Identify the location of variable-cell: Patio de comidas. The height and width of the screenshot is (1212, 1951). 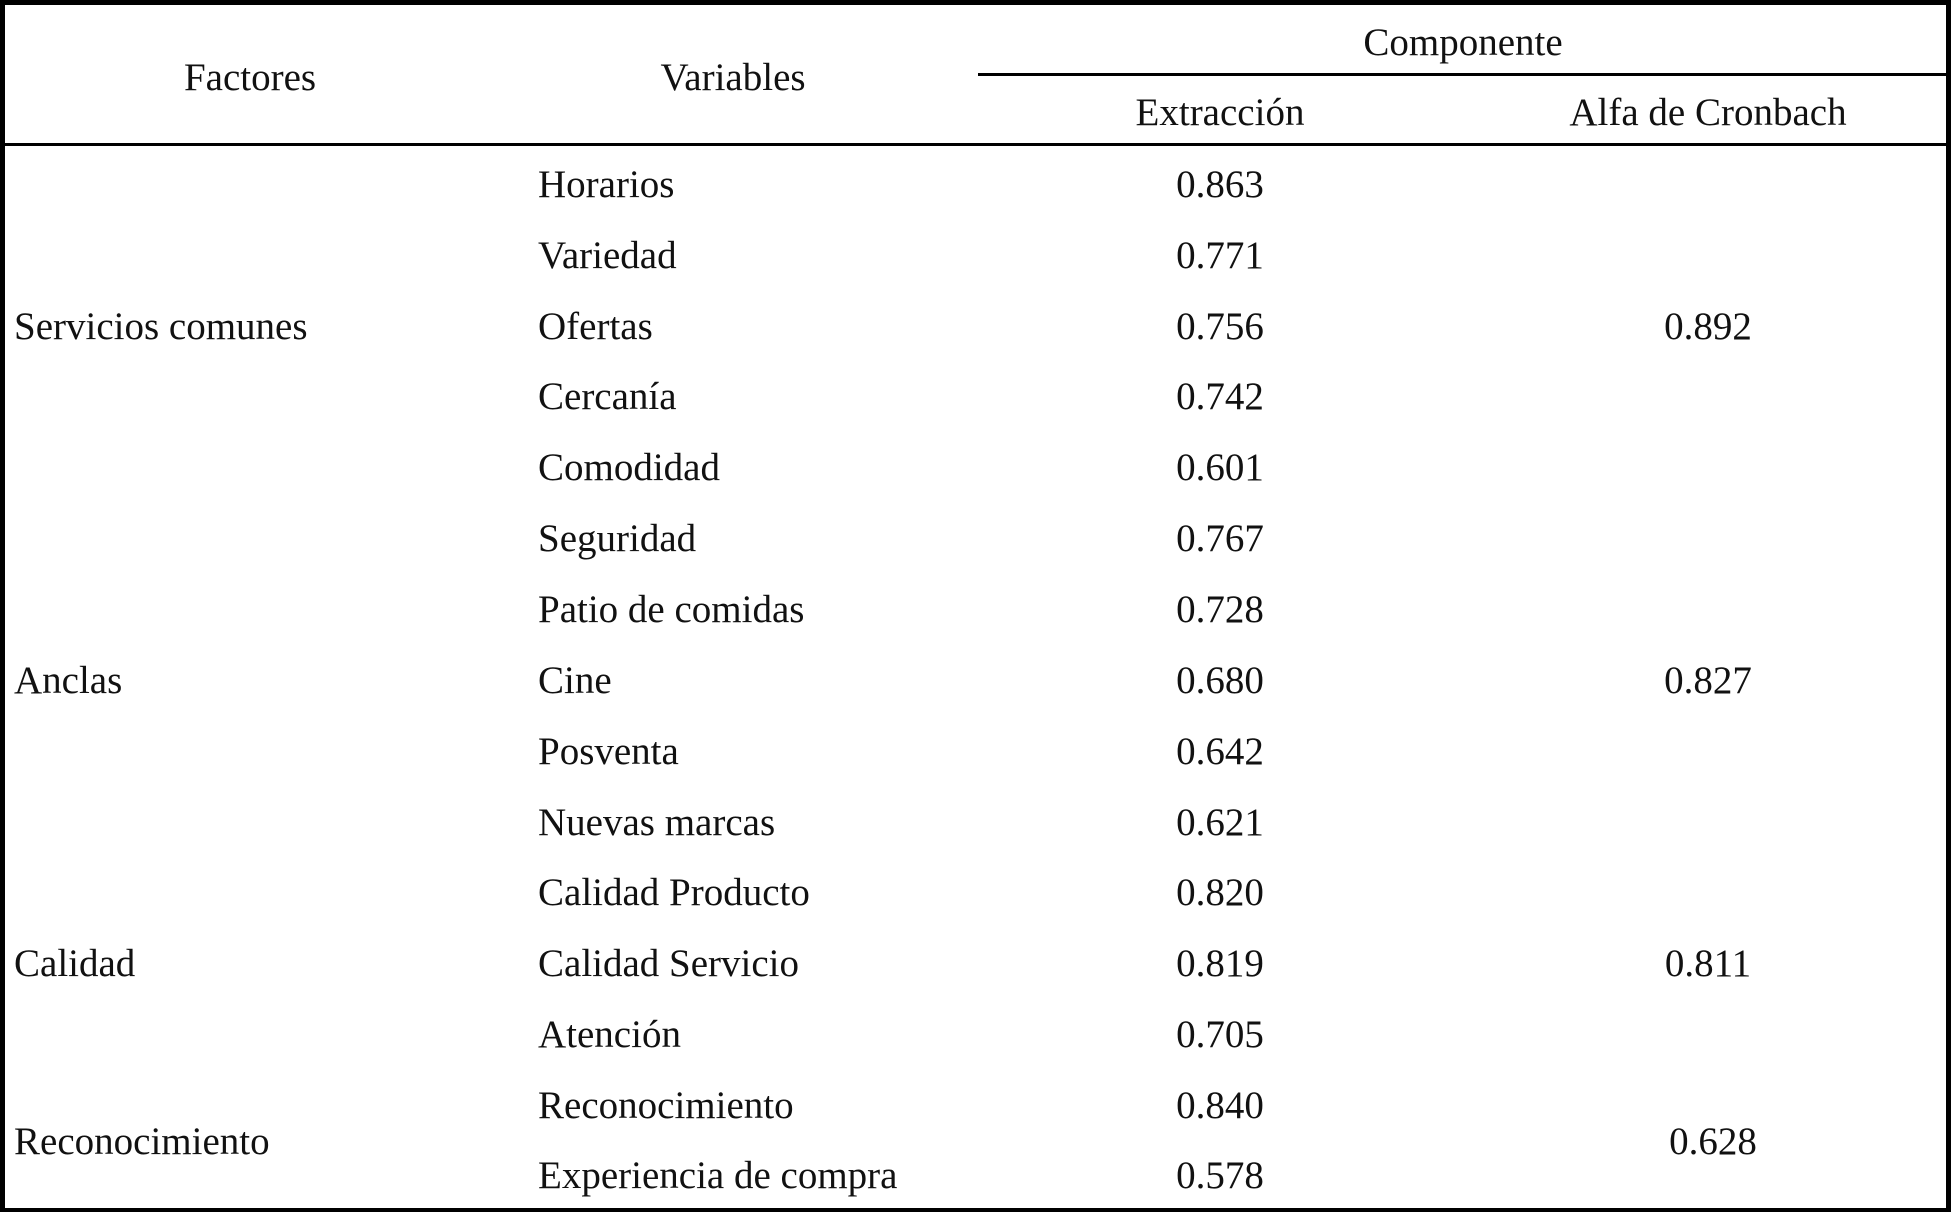
(671, 609).